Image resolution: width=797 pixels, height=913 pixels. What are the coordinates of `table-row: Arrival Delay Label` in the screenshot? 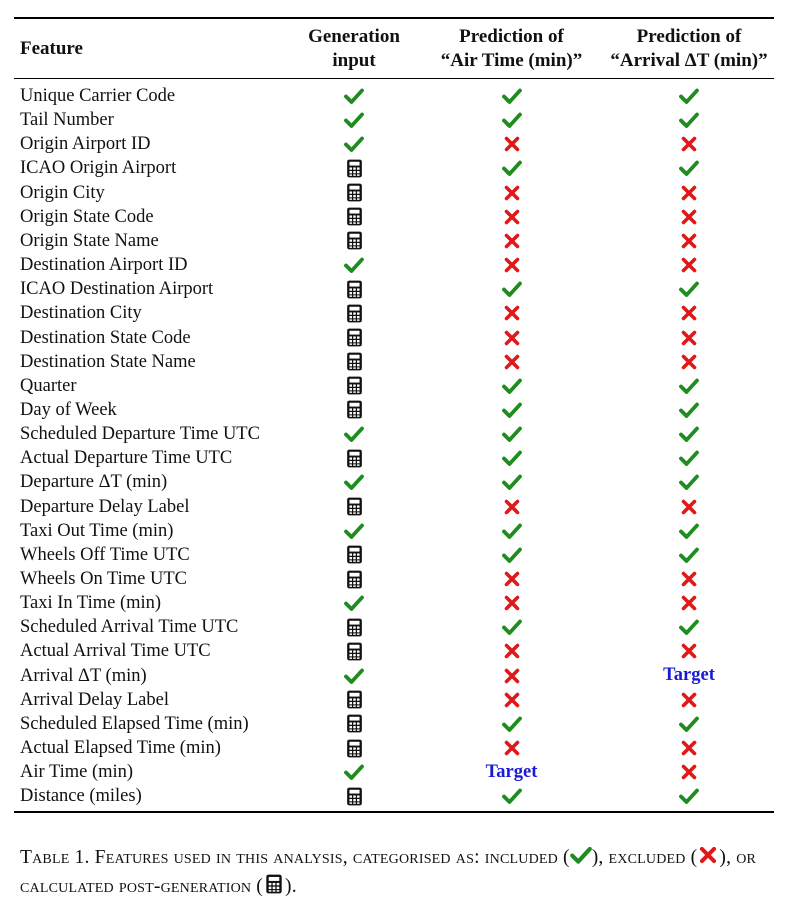 It's located at (394, 700).